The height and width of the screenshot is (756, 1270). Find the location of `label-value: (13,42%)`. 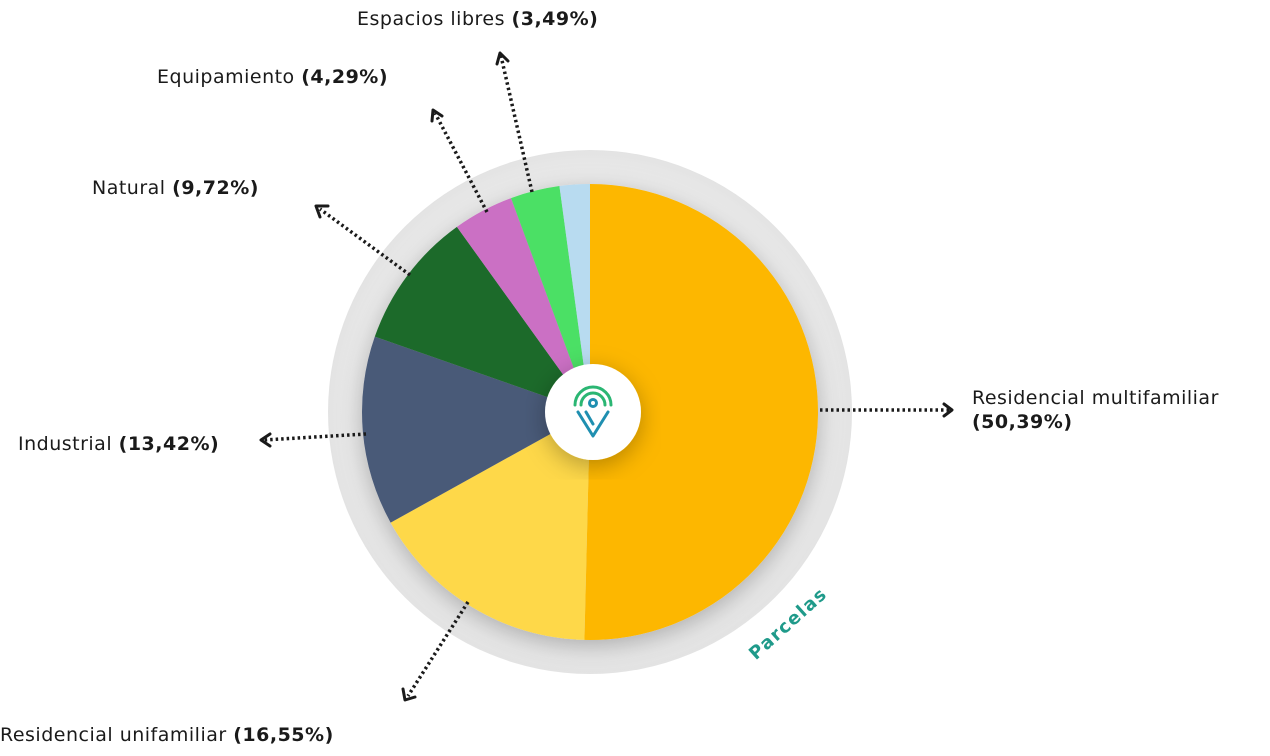

label-value: (13,42%) is located at coordinates (169, 444).